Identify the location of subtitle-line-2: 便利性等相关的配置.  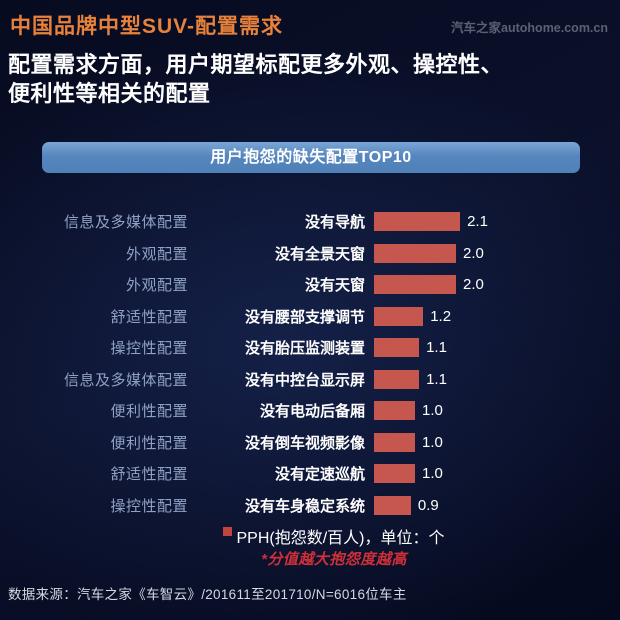
(109, 93).